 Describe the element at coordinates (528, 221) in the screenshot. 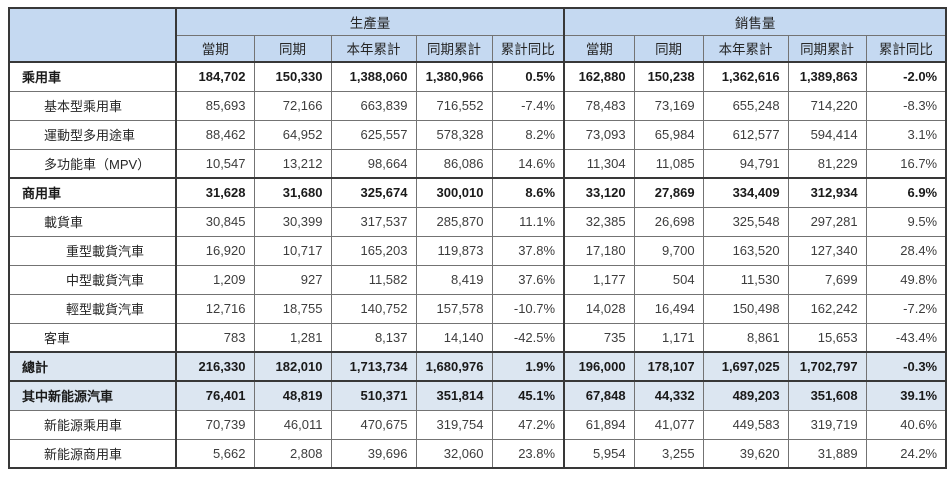

I see `production-value-cell: 11.1%` at that location.